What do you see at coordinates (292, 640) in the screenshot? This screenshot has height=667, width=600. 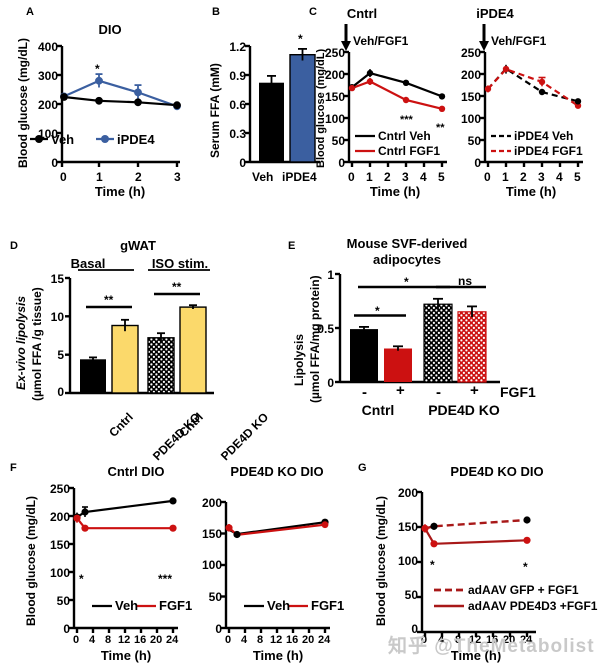 I see `panel-f-right-xtick: 16` at bounding box center [292, 640].